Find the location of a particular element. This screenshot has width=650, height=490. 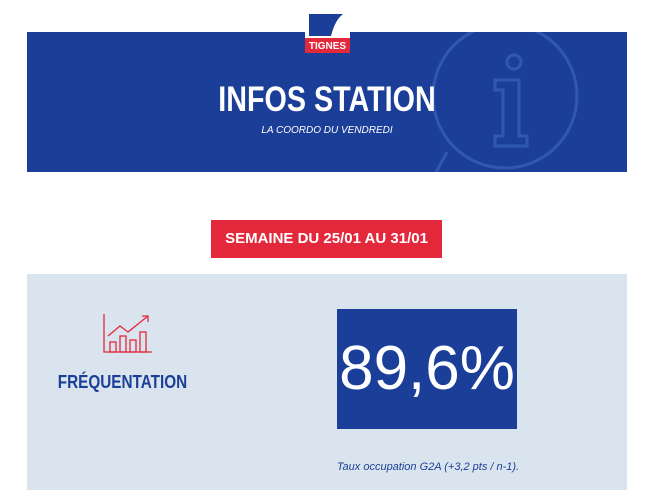

week-badge: SEMAINE DU 25/01 AU 31/01 is located at coordinates (326, 239).